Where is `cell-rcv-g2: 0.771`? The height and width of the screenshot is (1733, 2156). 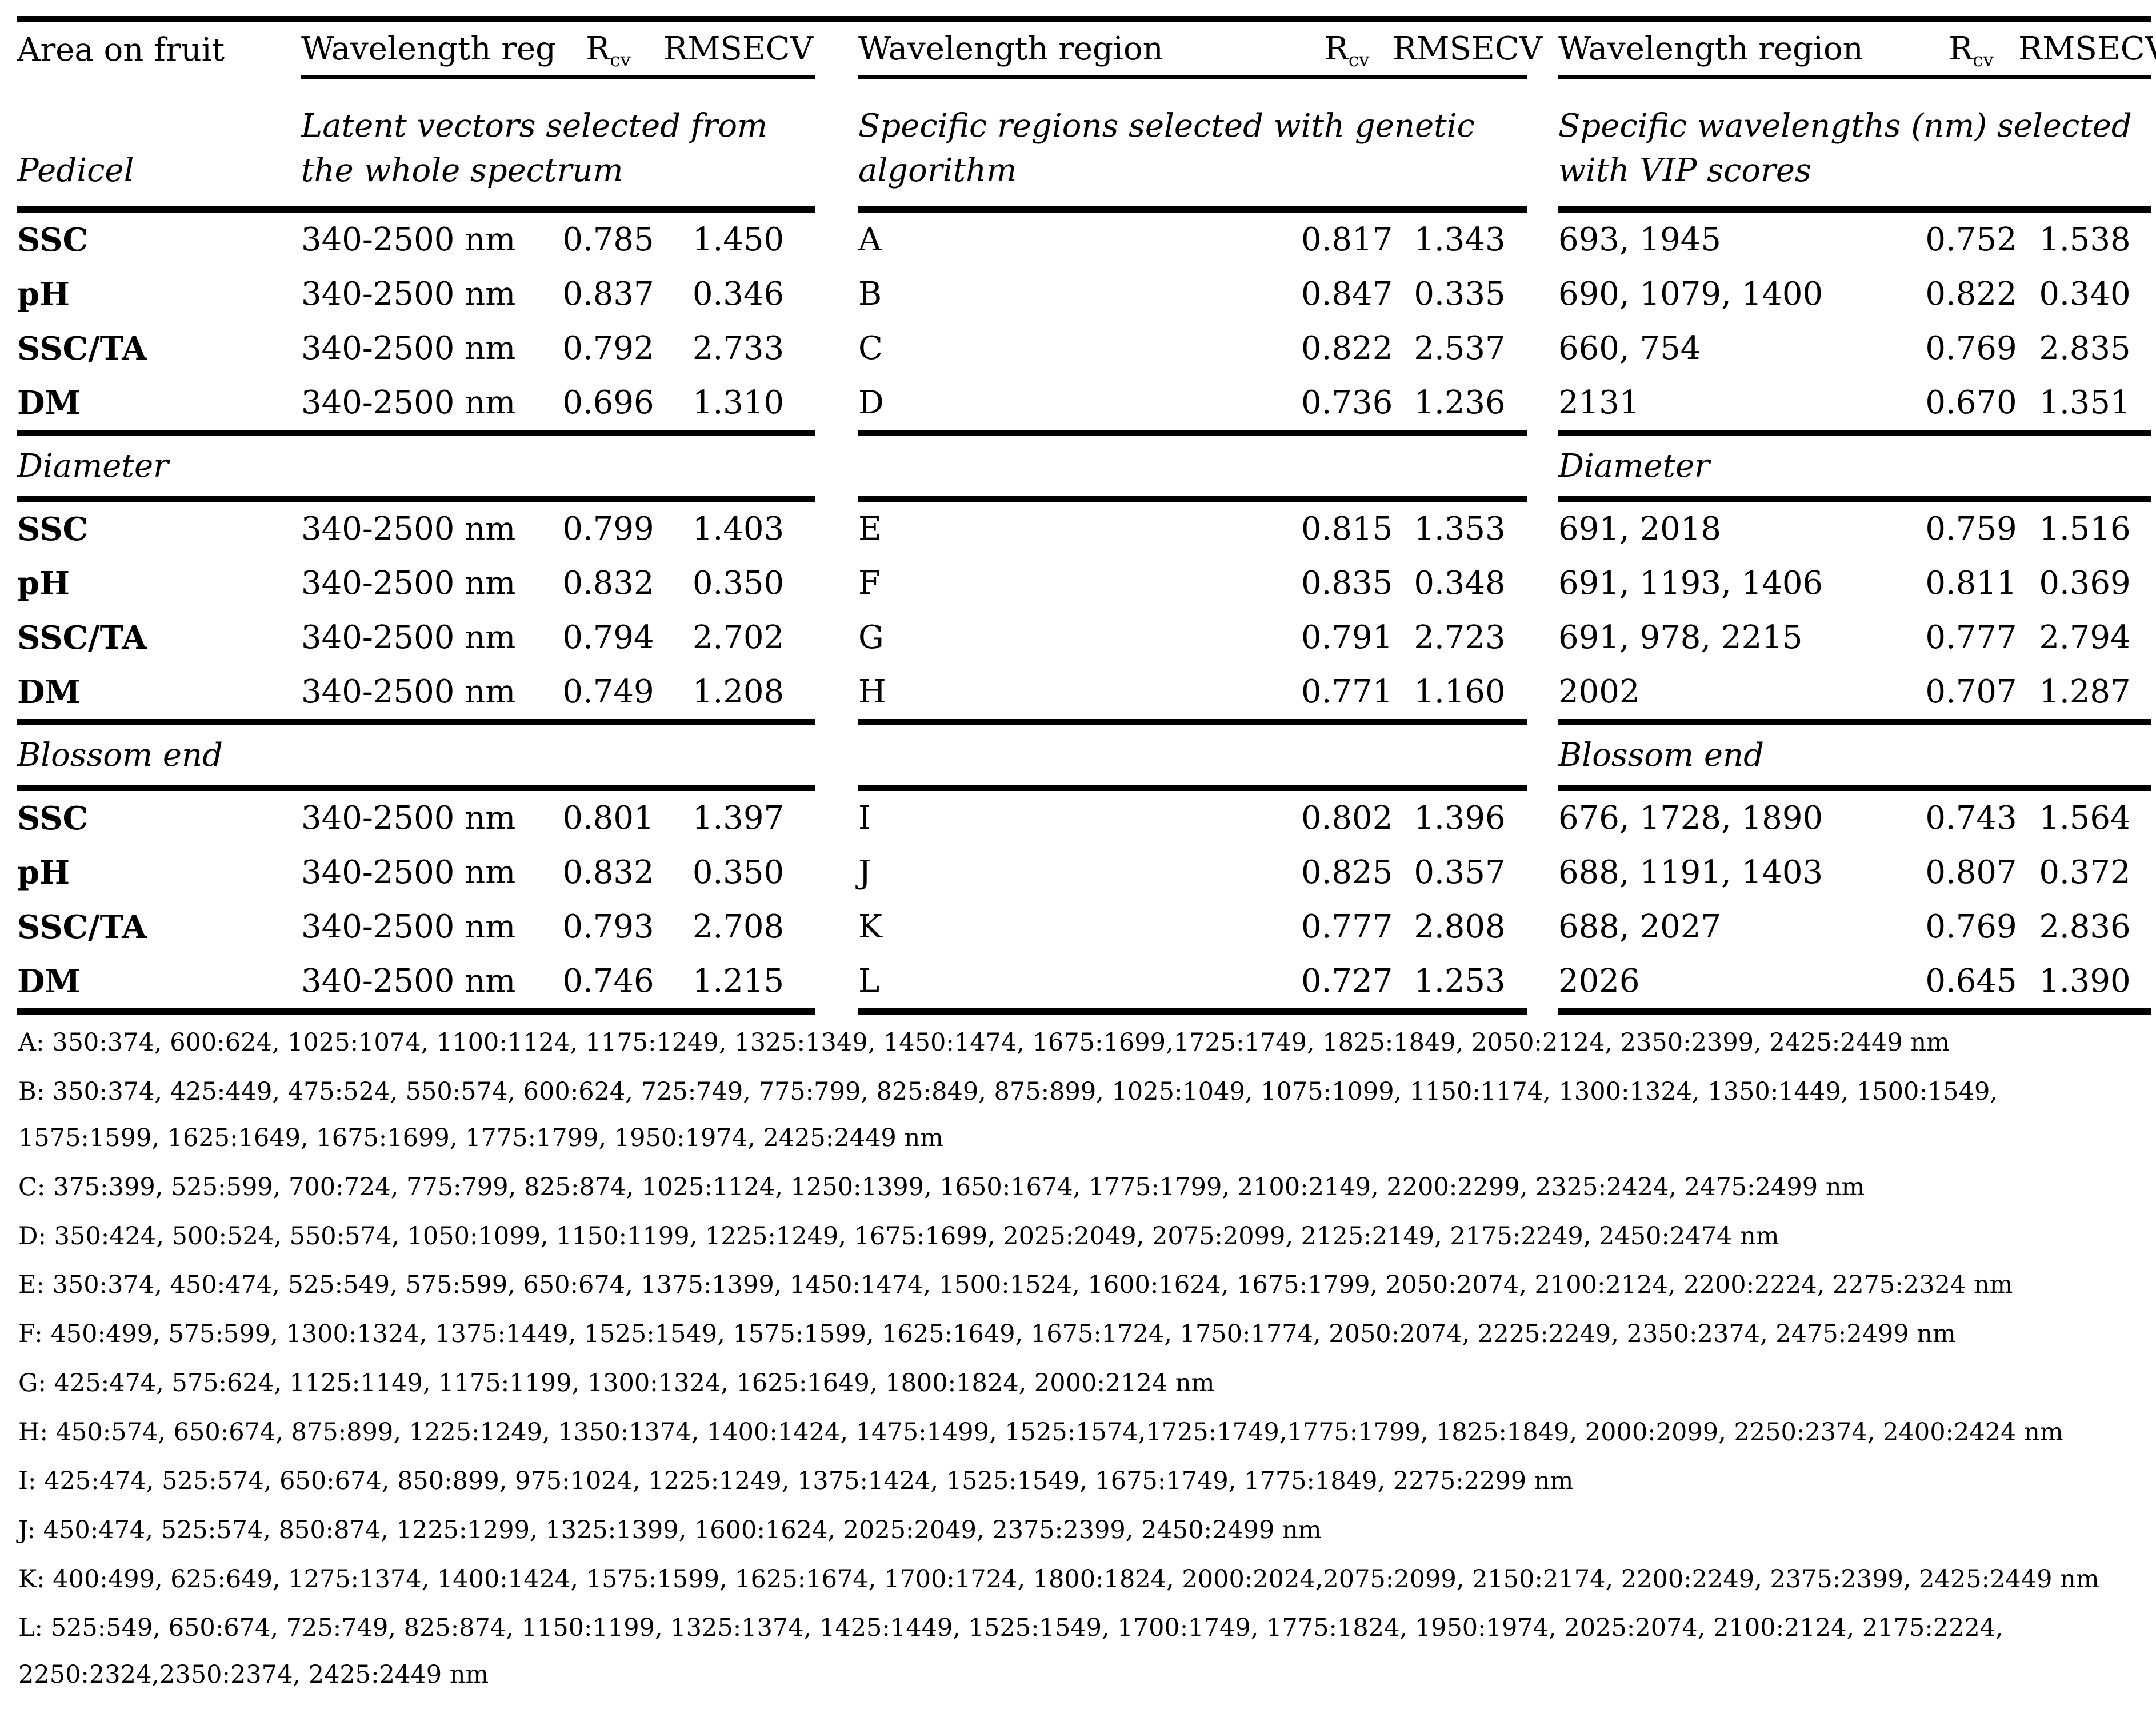
cell-rcv-g2: 0.771 is located at coordinates (1347, 691).